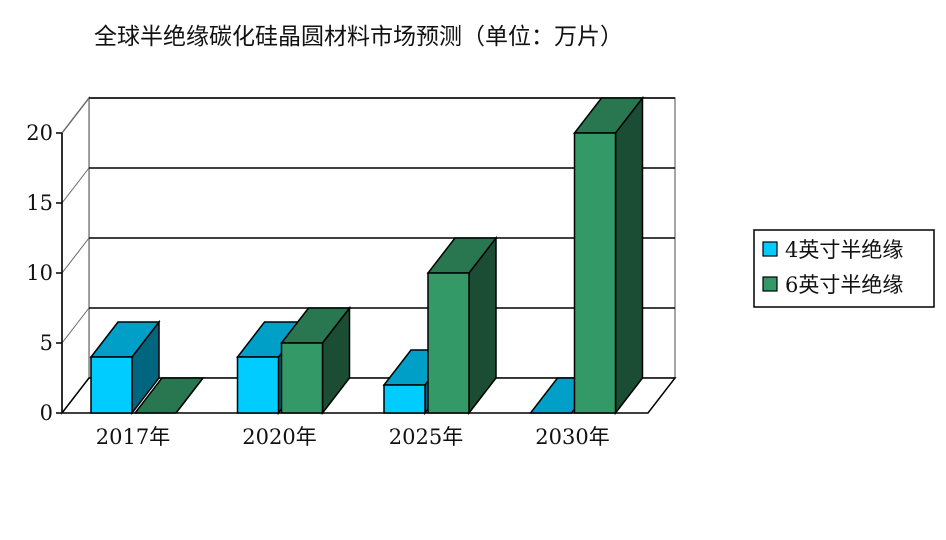 The image size is (946, 540). Describe the element at coordinates (358, 37) in the screenshot. I see `chart-title: 全球半绝缘碳化硅晶圆材料市场预测（单位：万片）` at that location.